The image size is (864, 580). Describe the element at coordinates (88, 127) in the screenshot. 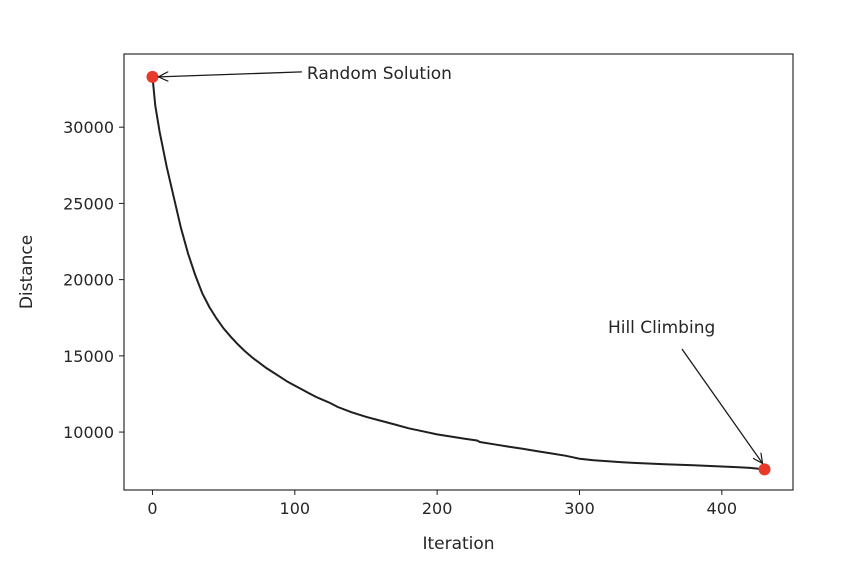

I see `y-tick-label: 30000` at that location.